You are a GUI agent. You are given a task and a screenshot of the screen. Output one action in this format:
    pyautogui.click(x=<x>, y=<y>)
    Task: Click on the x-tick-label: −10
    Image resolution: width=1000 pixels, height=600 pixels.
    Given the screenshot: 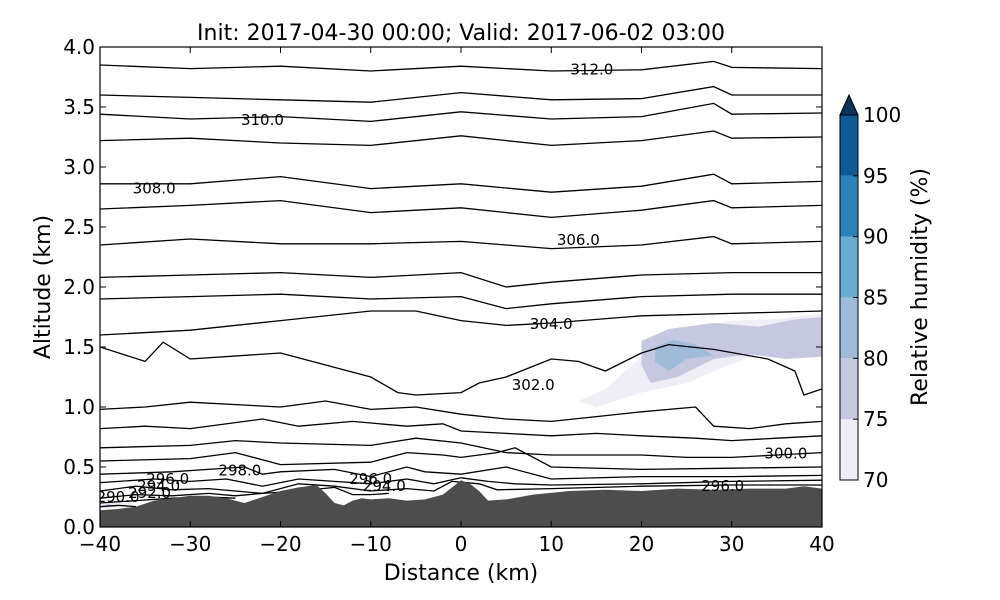 What is the action you would take?
    pyautogui.click(x=371, y=544)
    